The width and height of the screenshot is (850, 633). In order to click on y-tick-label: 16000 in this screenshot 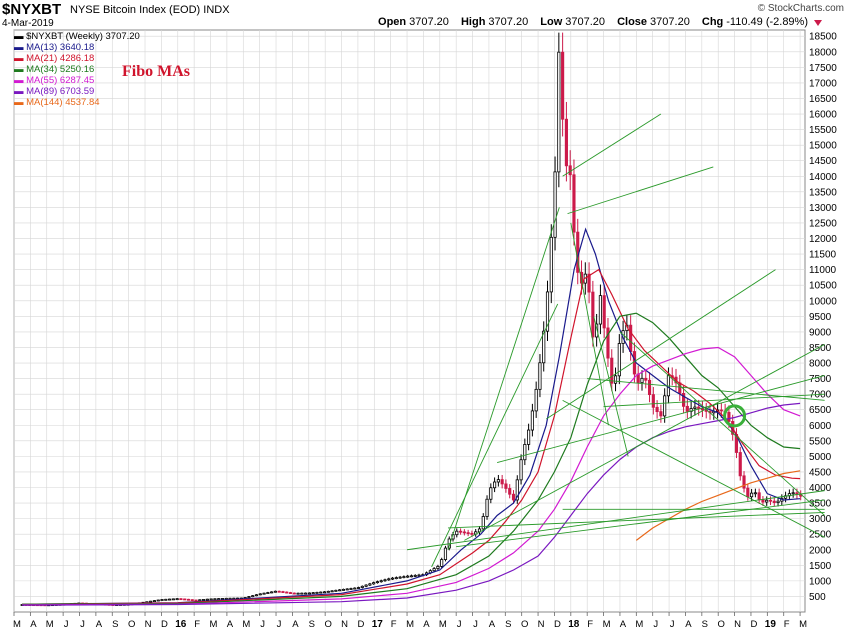, I will do `click(823, 115)`.